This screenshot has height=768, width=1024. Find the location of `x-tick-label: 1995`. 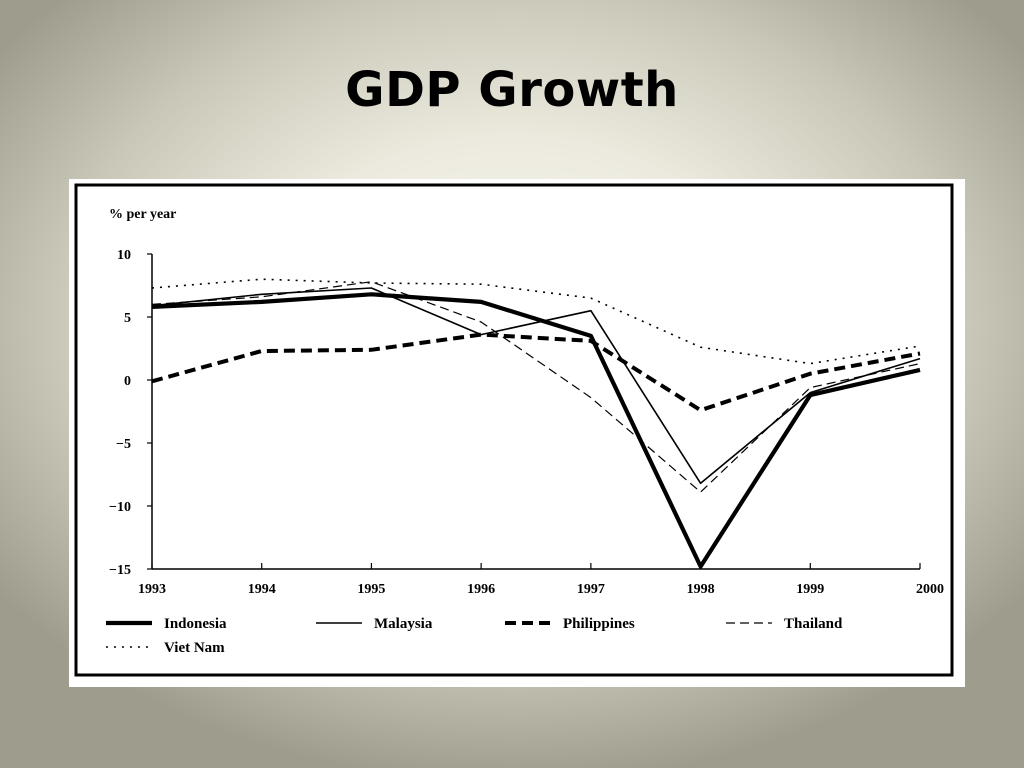

x-tick-label: 1995 is located at coordinates (371, 589).